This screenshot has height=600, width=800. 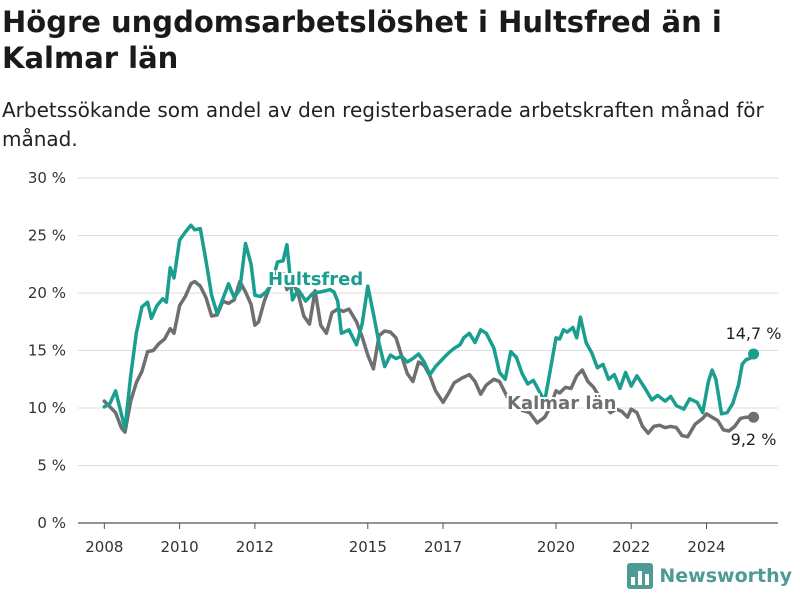 What do you see at coordinates (754, 354) in the screenshot?
I see `end-point-hultsfred` at bounding box center [754, 354].